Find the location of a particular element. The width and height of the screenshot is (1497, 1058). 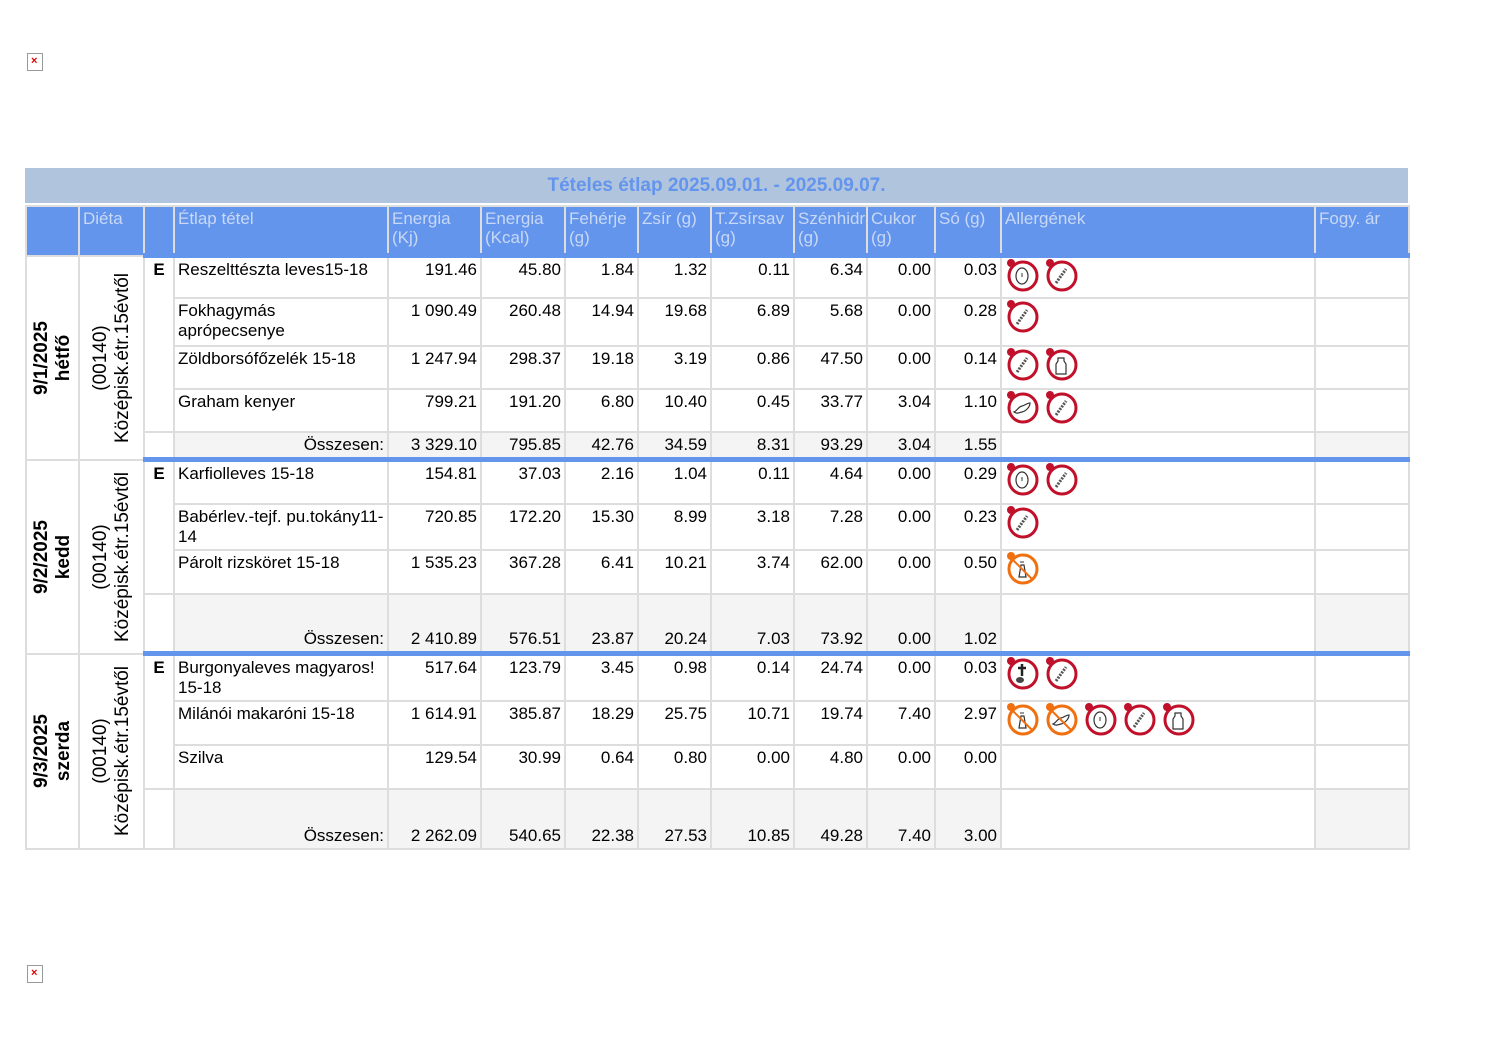

total-label: Összesen: is located at coordinates (281, 445).